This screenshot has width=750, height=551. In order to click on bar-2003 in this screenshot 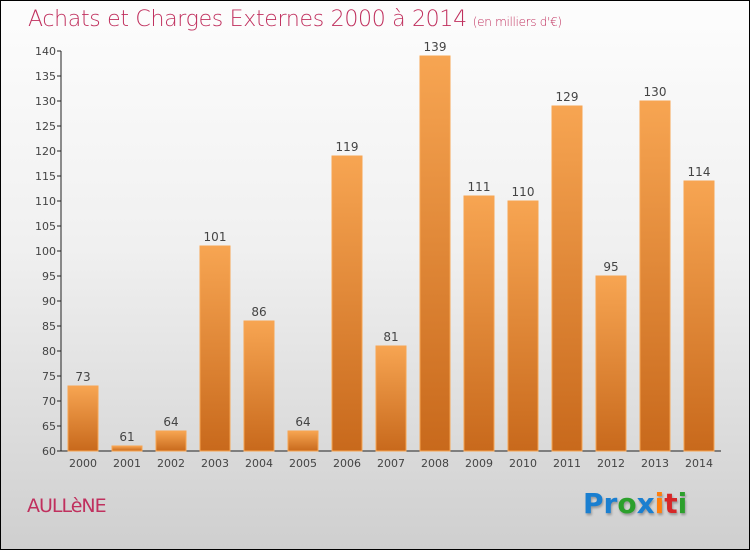, I will do `click(215, 348)`.